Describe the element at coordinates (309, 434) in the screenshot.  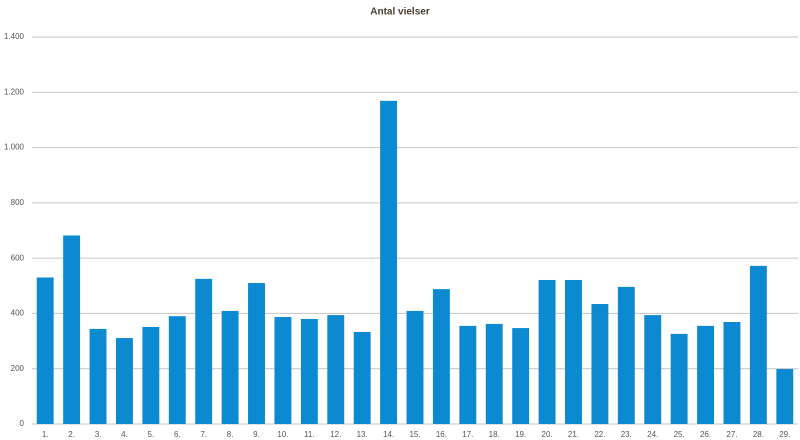
I see `x-tick-label: 11.` at that location.